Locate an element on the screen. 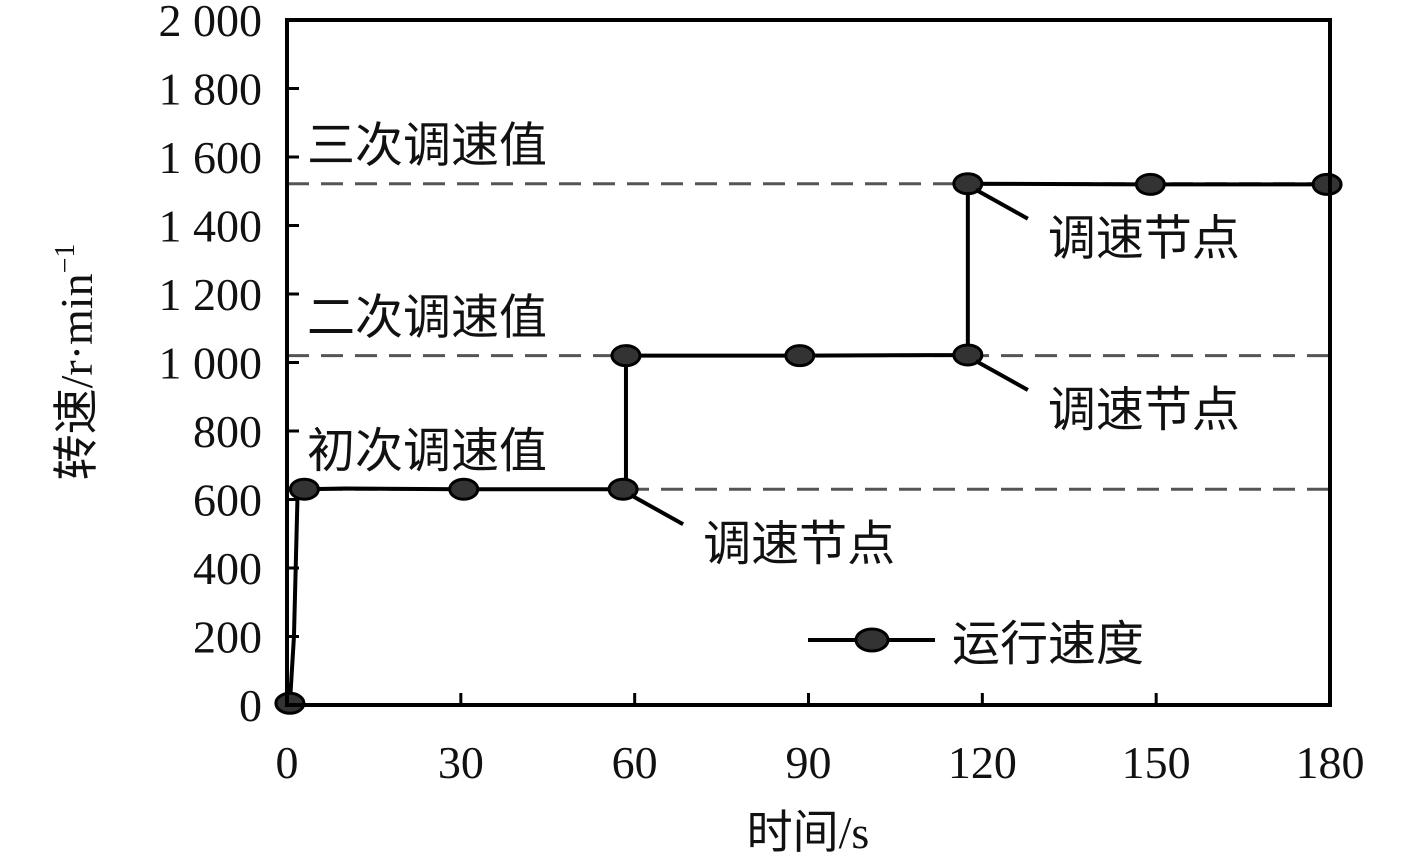 The image size is (1417, 855). y-tick-label: 1 800 is located at coordinates (211, 89).